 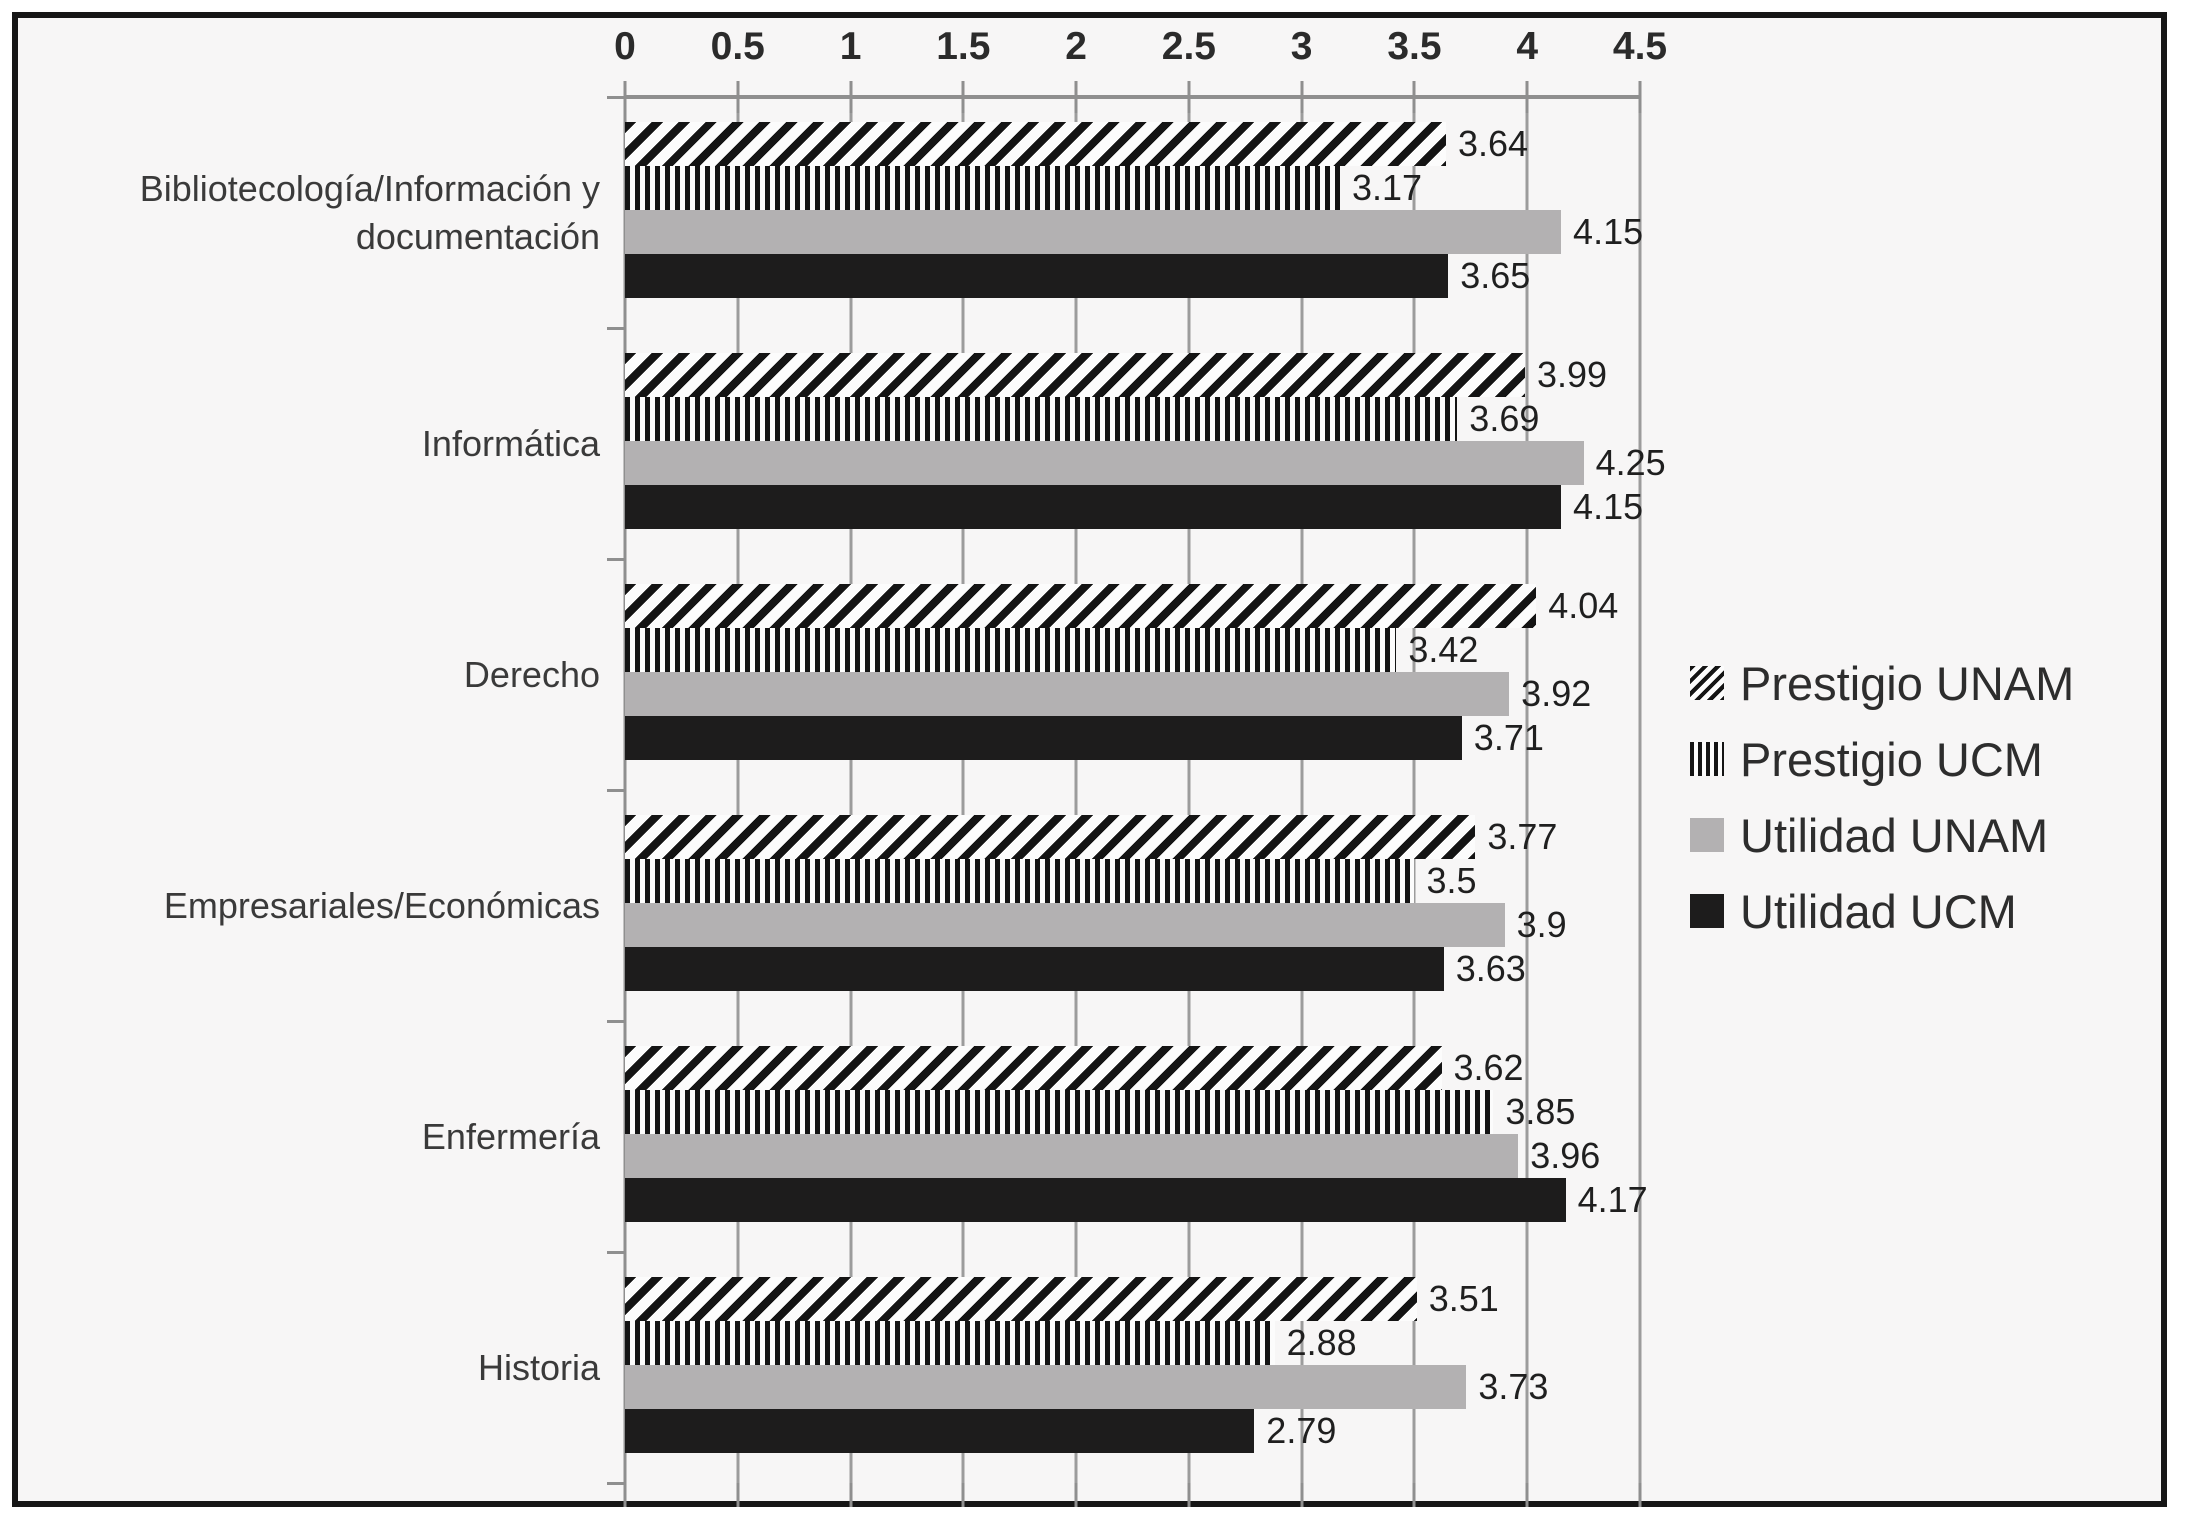 I want to click on x-tick-label: 4, so click(x=1527, y=46).